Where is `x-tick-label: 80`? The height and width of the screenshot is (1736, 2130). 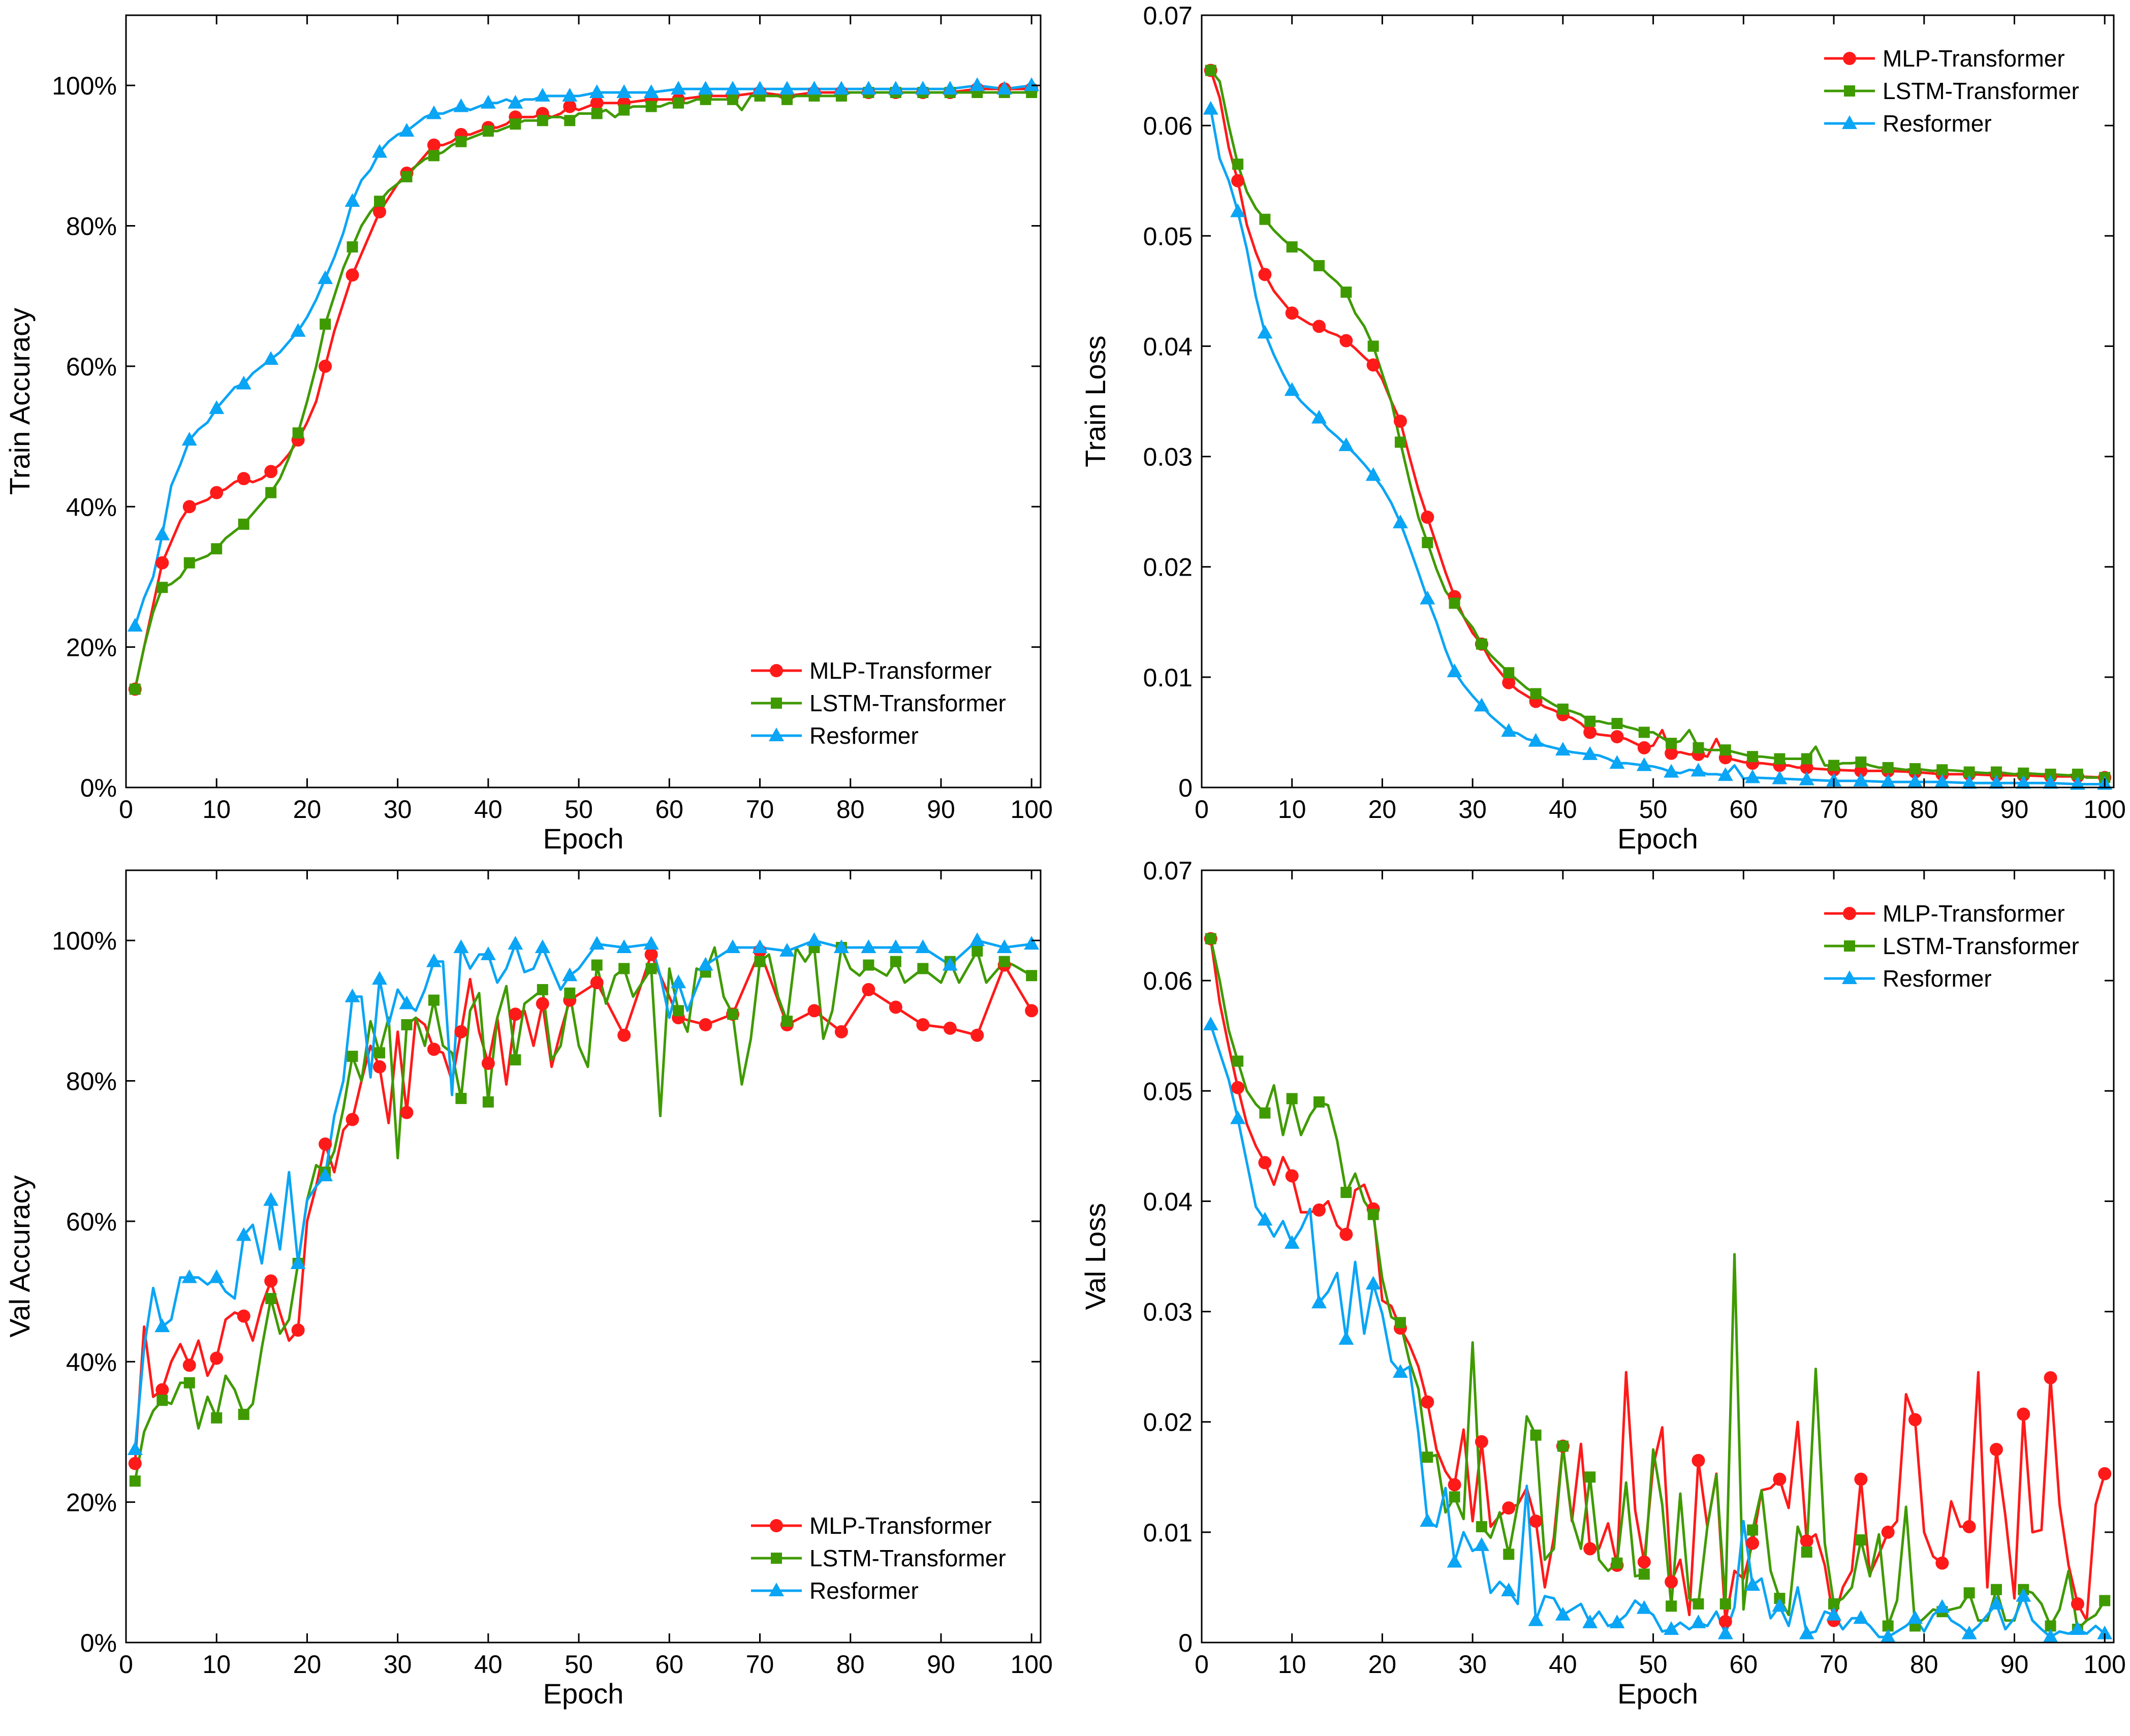
x-tick-label: 80 is located at coordinates (850, 1664).